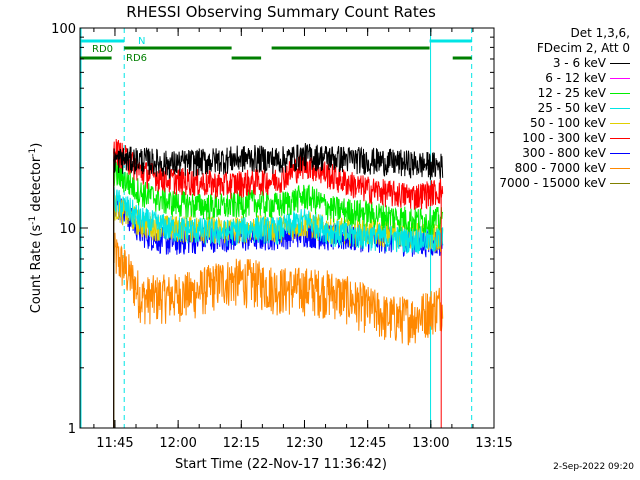 This screenshot has height=480, width=640. I want to click on legend-entry: 100 - 300 keV, so click(564, 138).